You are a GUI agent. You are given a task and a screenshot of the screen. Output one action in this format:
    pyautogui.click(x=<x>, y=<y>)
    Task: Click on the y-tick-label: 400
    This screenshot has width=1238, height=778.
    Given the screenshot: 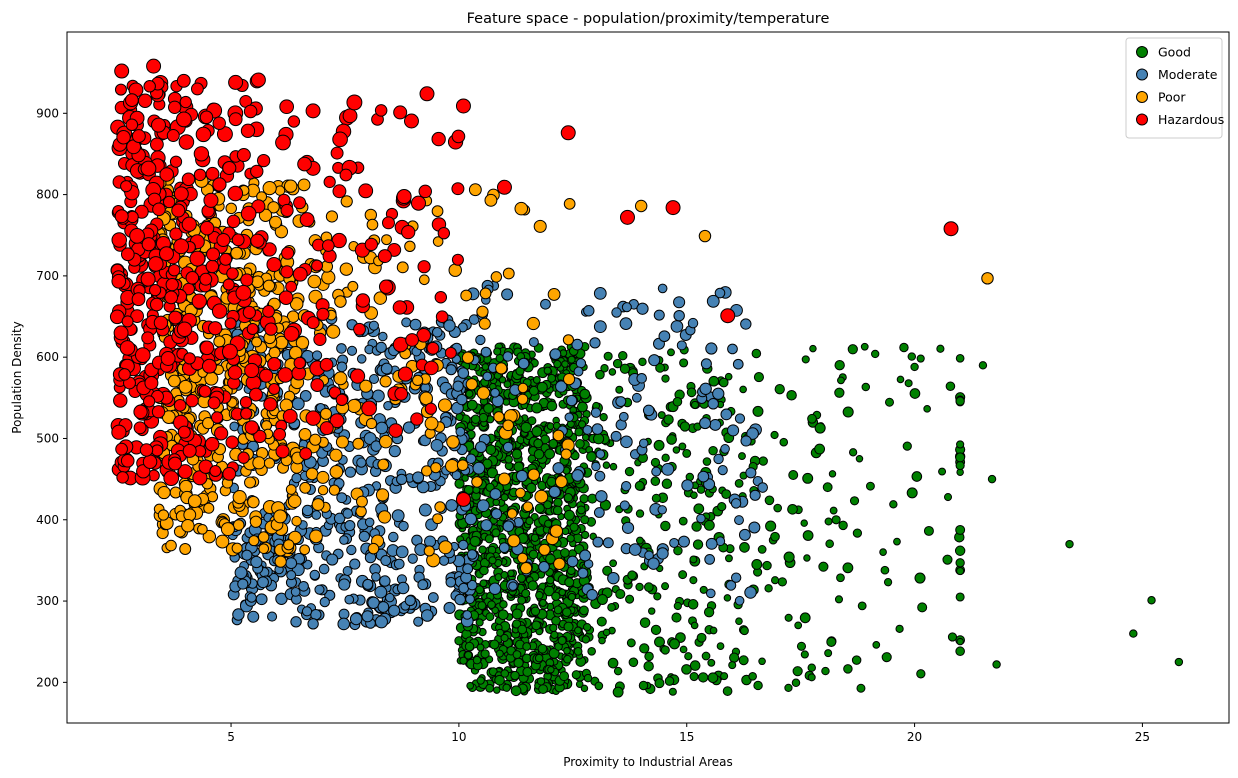 What is the action you would take?
    pyautogui.click(x=47, y=520)
    